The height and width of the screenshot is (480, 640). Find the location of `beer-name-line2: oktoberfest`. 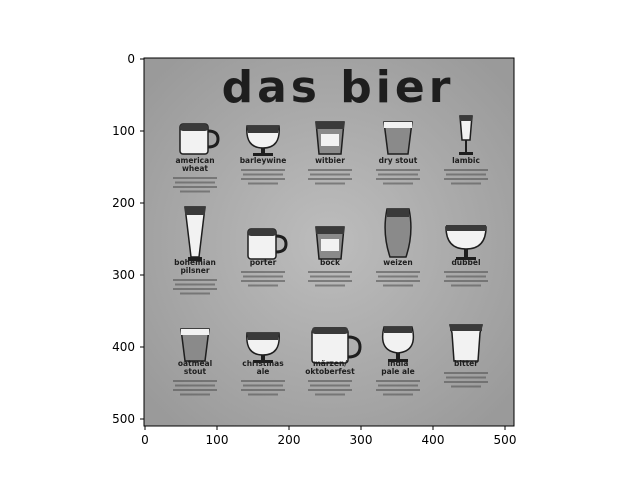

beer-name-line2: oktoberfest is located at coordinates (330, 371).